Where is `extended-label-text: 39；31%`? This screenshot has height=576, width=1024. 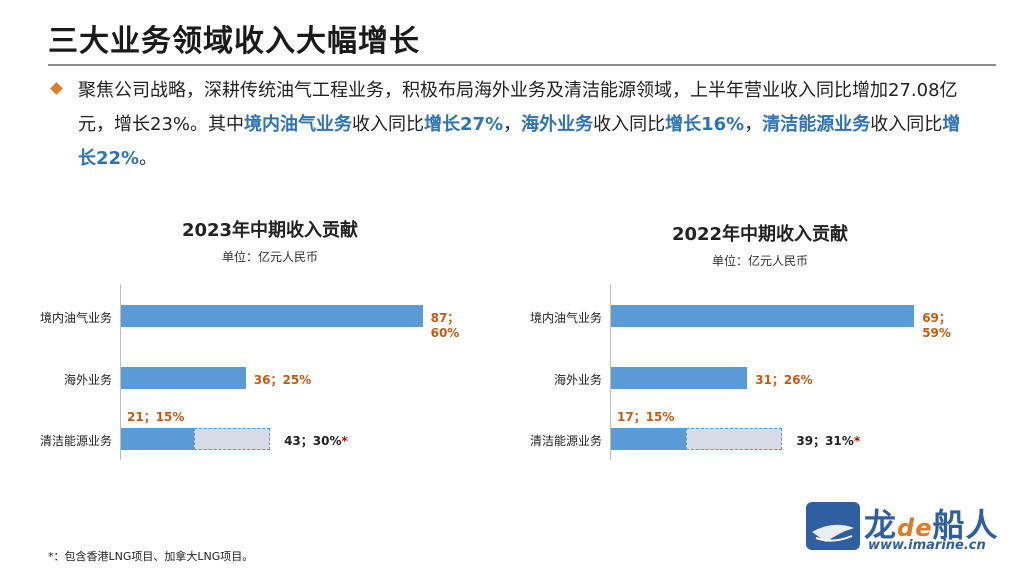
extended-label-text: 39；31% is located at coordinates (825, 441).